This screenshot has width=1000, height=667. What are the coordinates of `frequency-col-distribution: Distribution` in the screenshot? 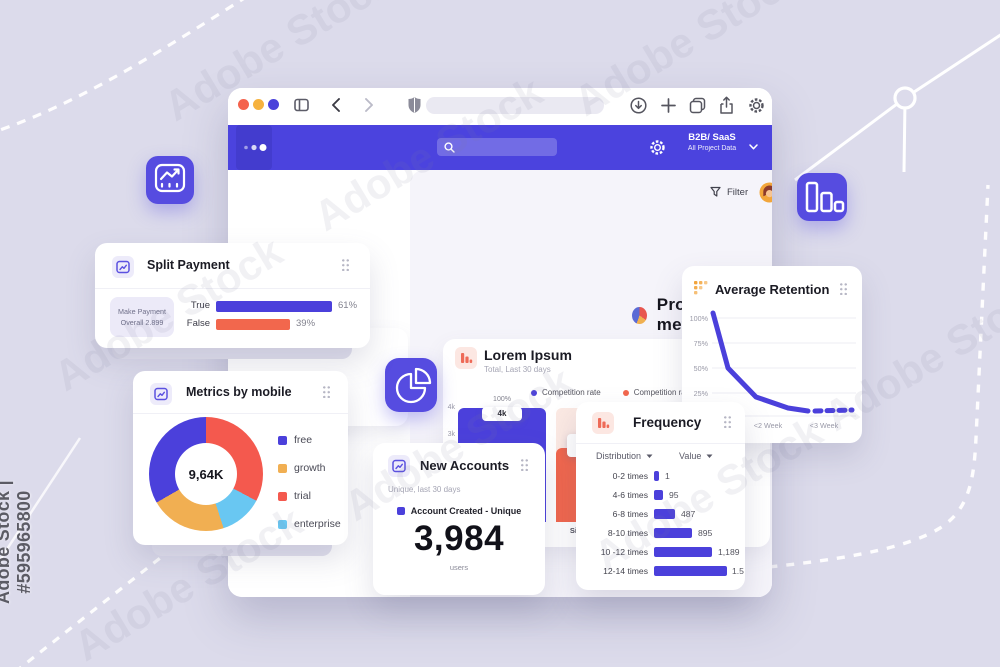 It's located at (624, 456).